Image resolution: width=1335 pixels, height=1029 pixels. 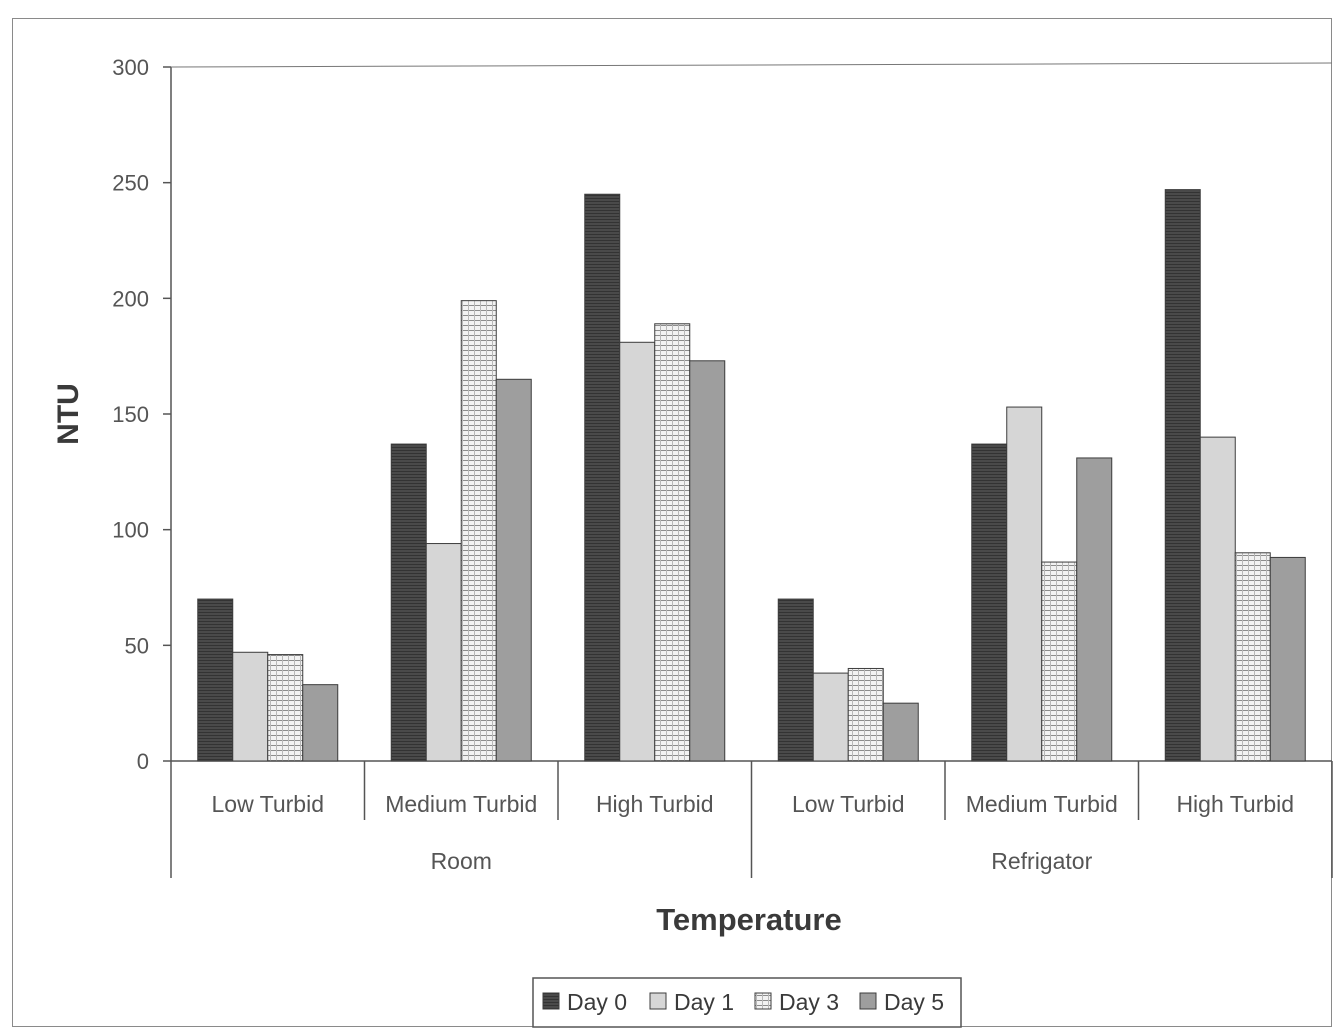 I want to click on y-tick-label: 50, so click(x=137, y=645).